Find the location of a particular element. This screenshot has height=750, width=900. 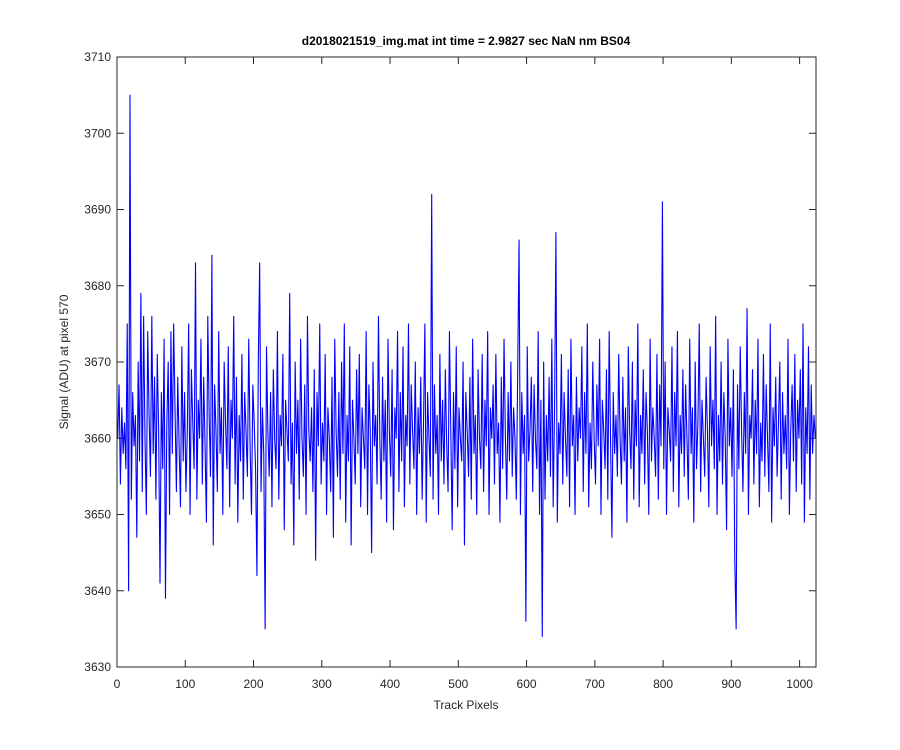

y-tick-label: 3700 is located at coordinates (97, 133).